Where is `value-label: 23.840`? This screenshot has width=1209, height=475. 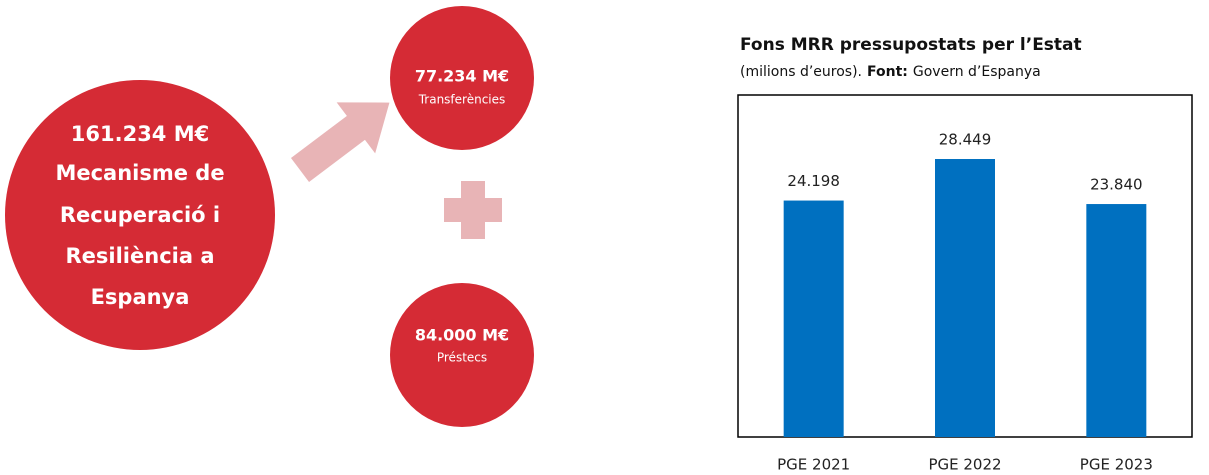
value-label: 23.840 is located at coordinates (1116, 185).